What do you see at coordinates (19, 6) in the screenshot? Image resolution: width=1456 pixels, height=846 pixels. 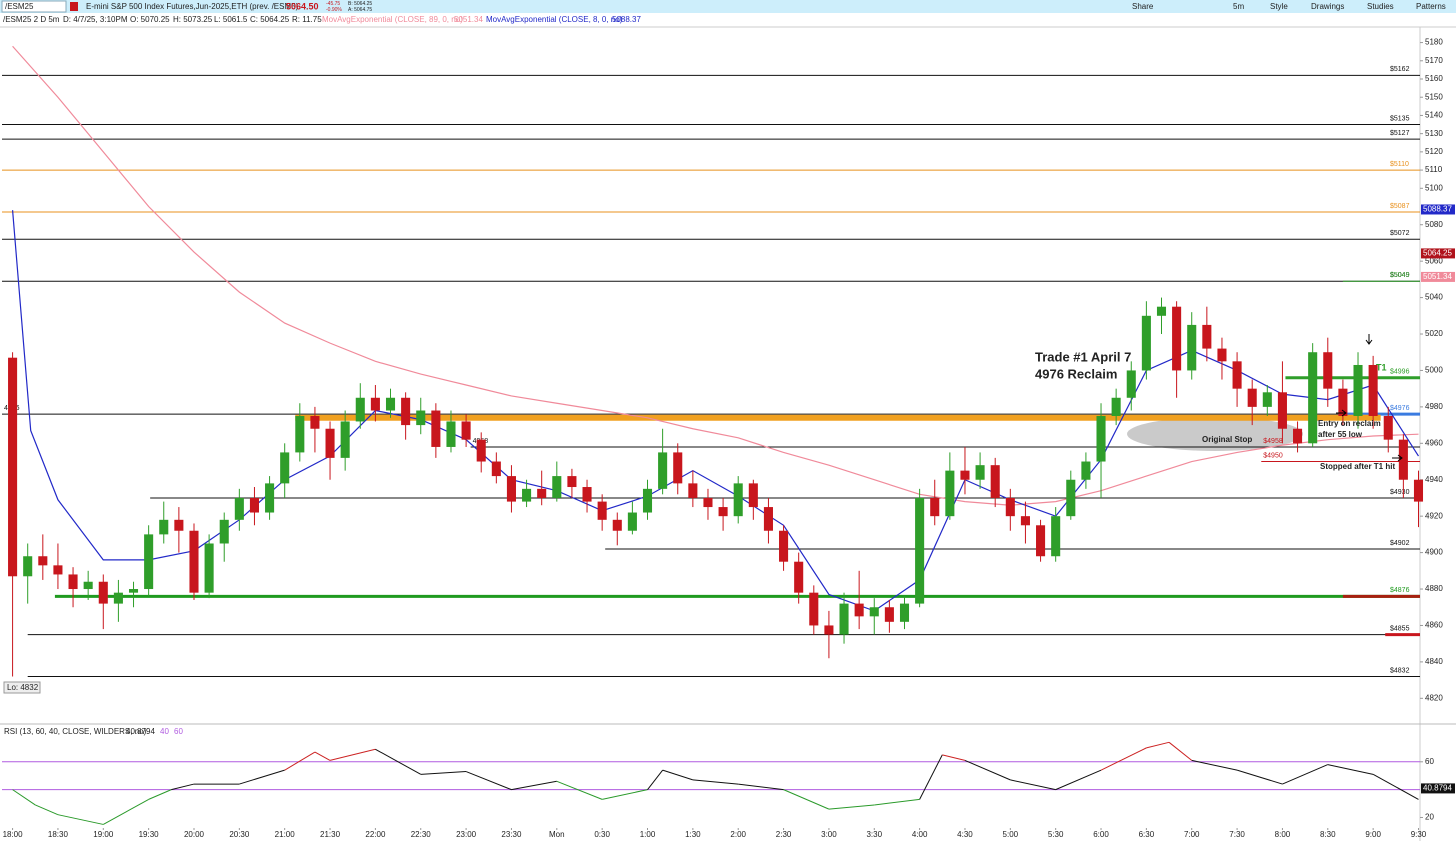 I see `symbol: /ESM25` at bounding box center [19, 6].